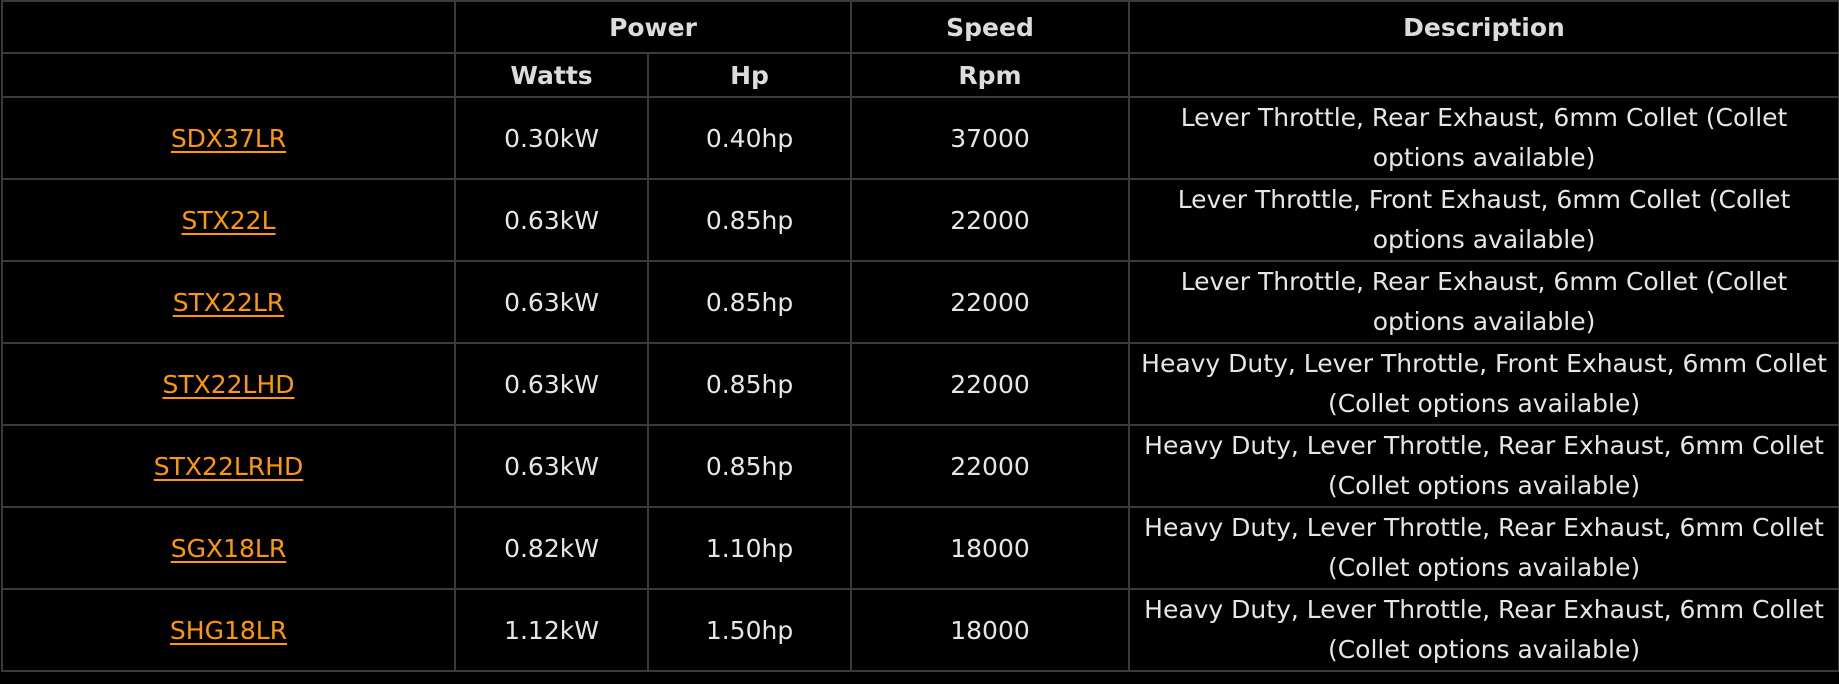  I want to click on header-blank, so click(228, 27).